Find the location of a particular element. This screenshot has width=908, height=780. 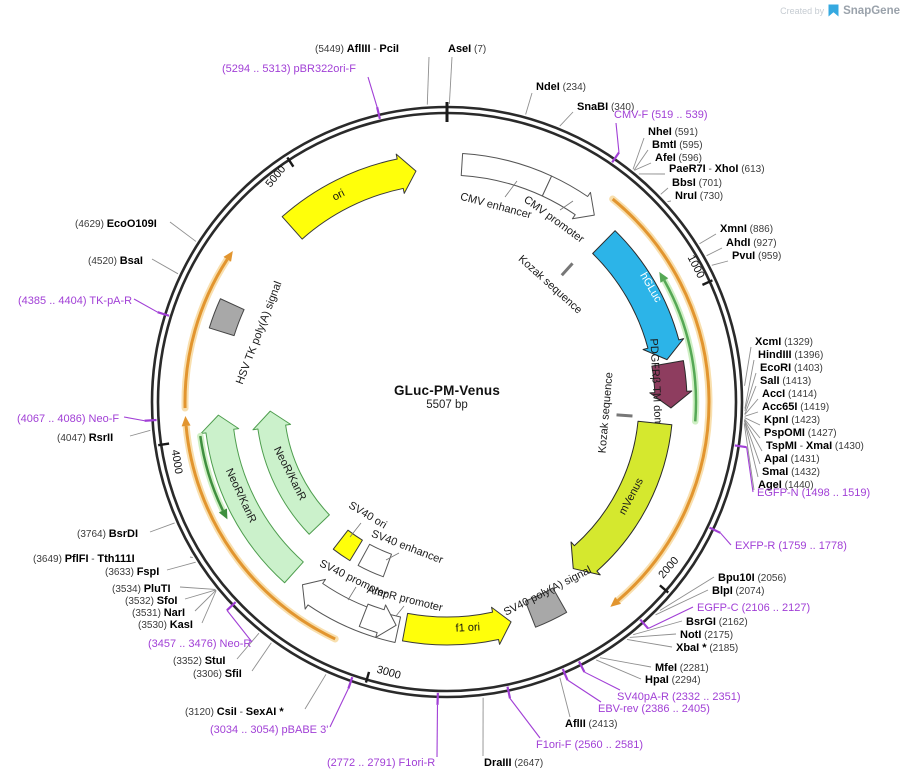

enzyme-label-nheI: NheI (591) is located at coordinates (665, 148).